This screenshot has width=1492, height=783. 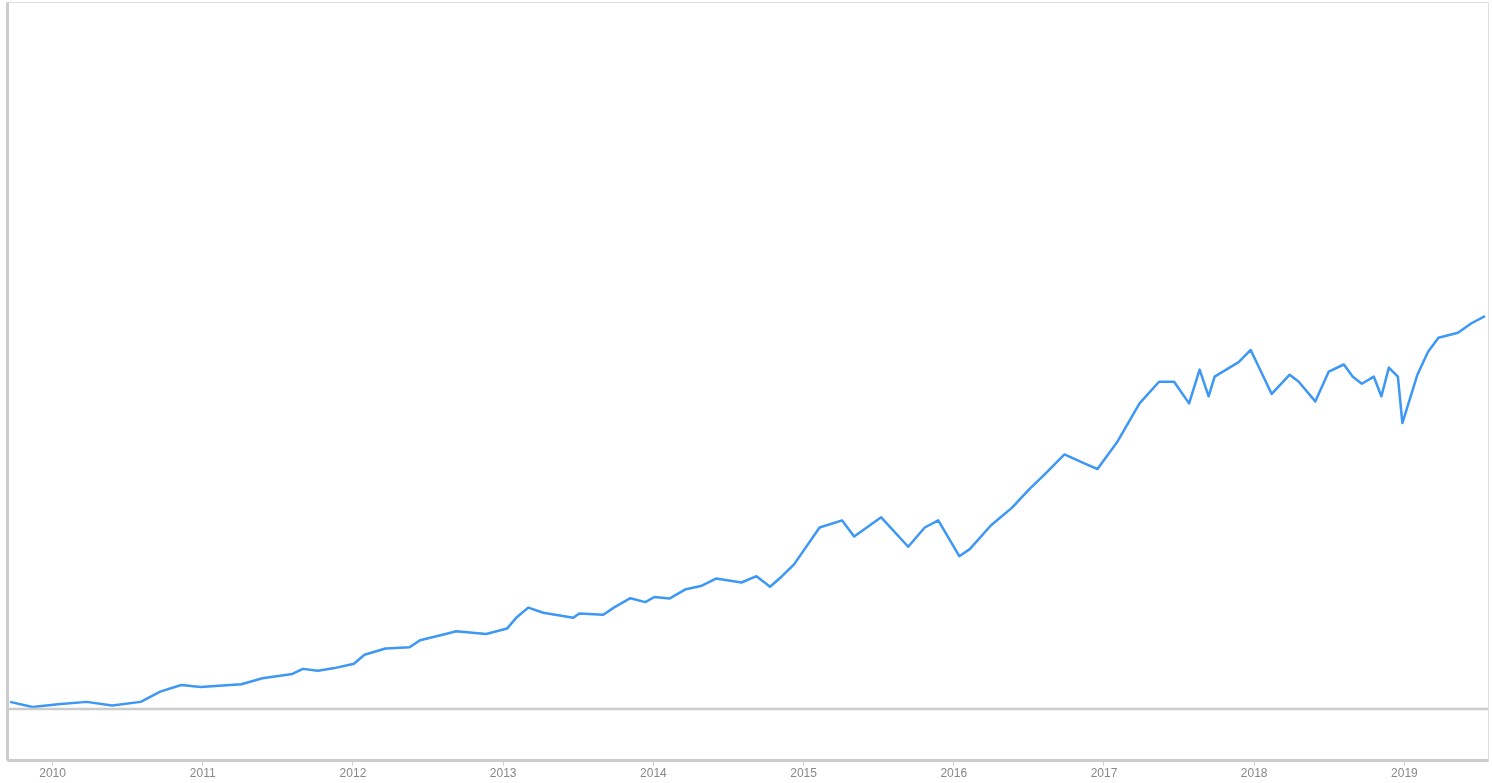 What do you see at coordinates (1405, 772) in the screenshot?
I see `x-tick-label: 2019` at bounding box center [1405, 772].